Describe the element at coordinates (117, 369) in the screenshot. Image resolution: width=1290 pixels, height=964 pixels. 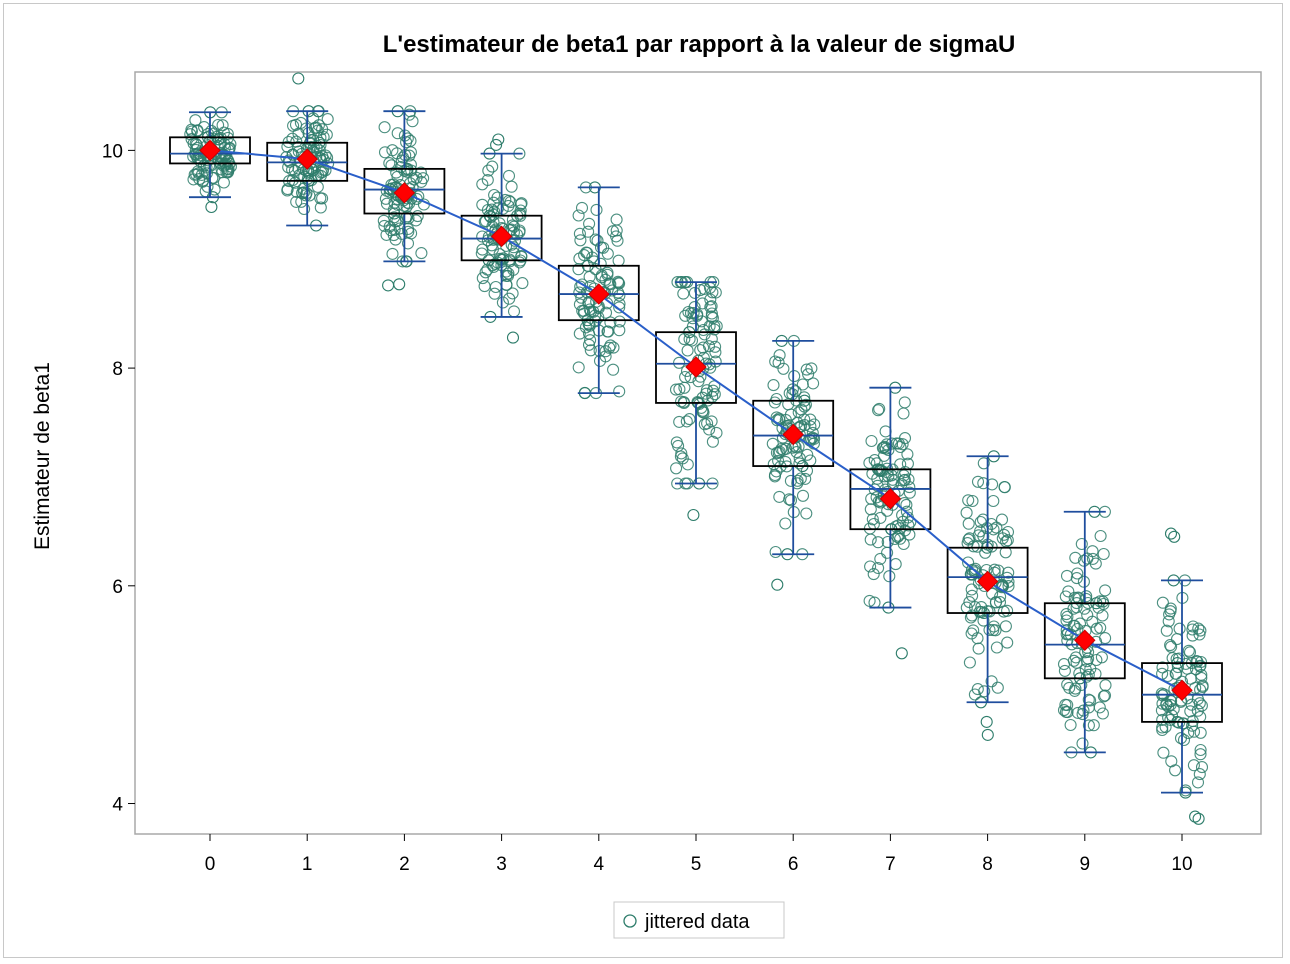
I see `y-tick-label: 8` at that location.